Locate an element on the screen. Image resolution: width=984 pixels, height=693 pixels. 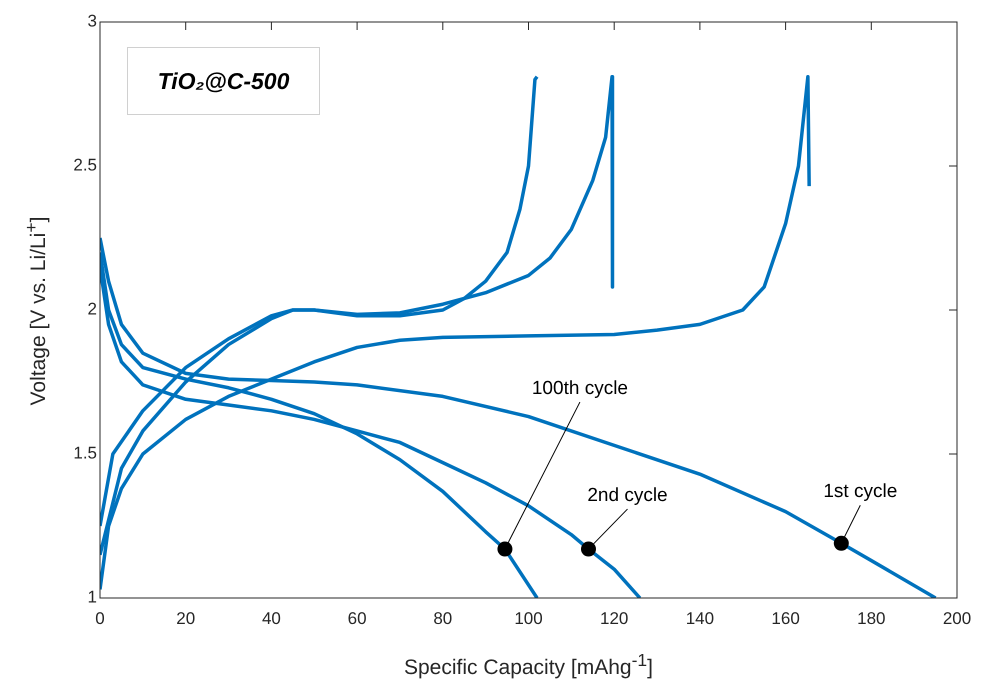
x-tick-label: 0 is located at coordinates (100, 618).